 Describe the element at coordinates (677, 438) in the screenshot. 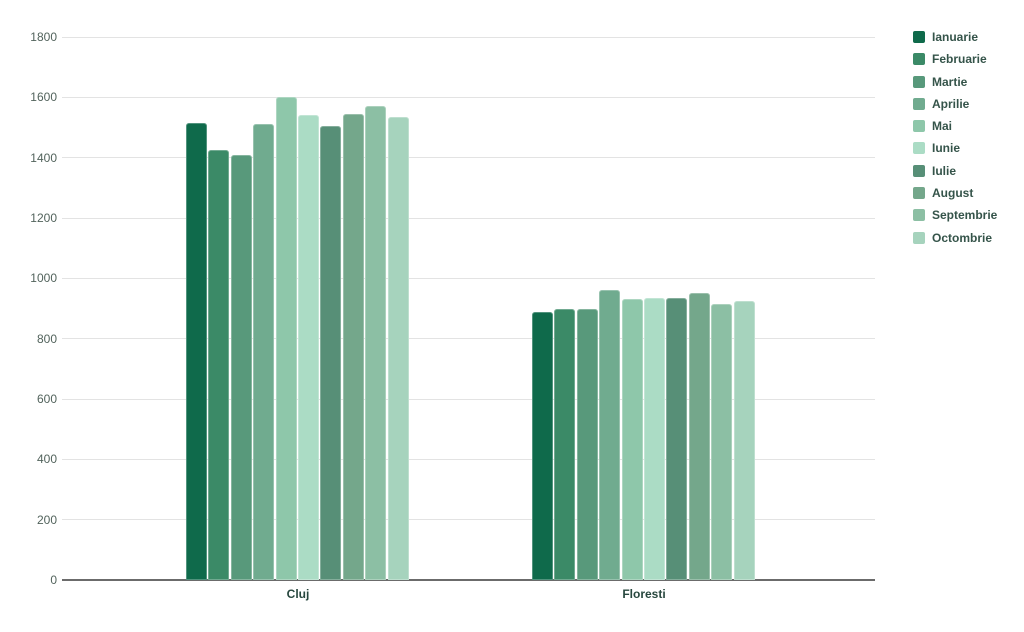

I see `bar-floresti-iulie` at that location.